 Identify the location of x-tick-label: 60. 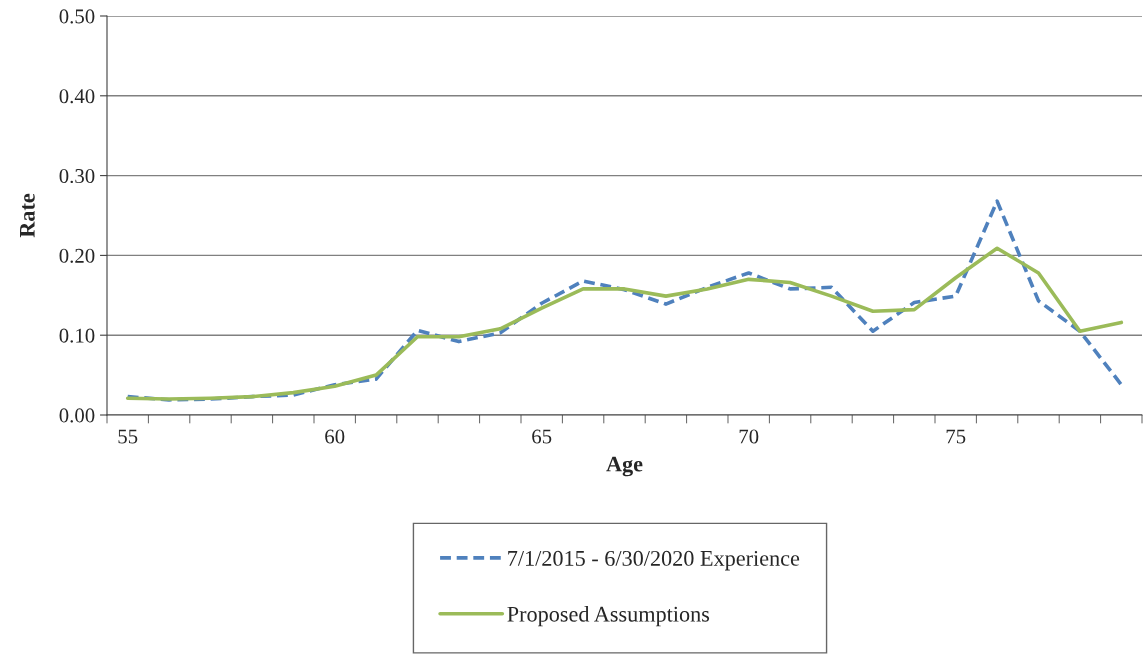
(335, 436).